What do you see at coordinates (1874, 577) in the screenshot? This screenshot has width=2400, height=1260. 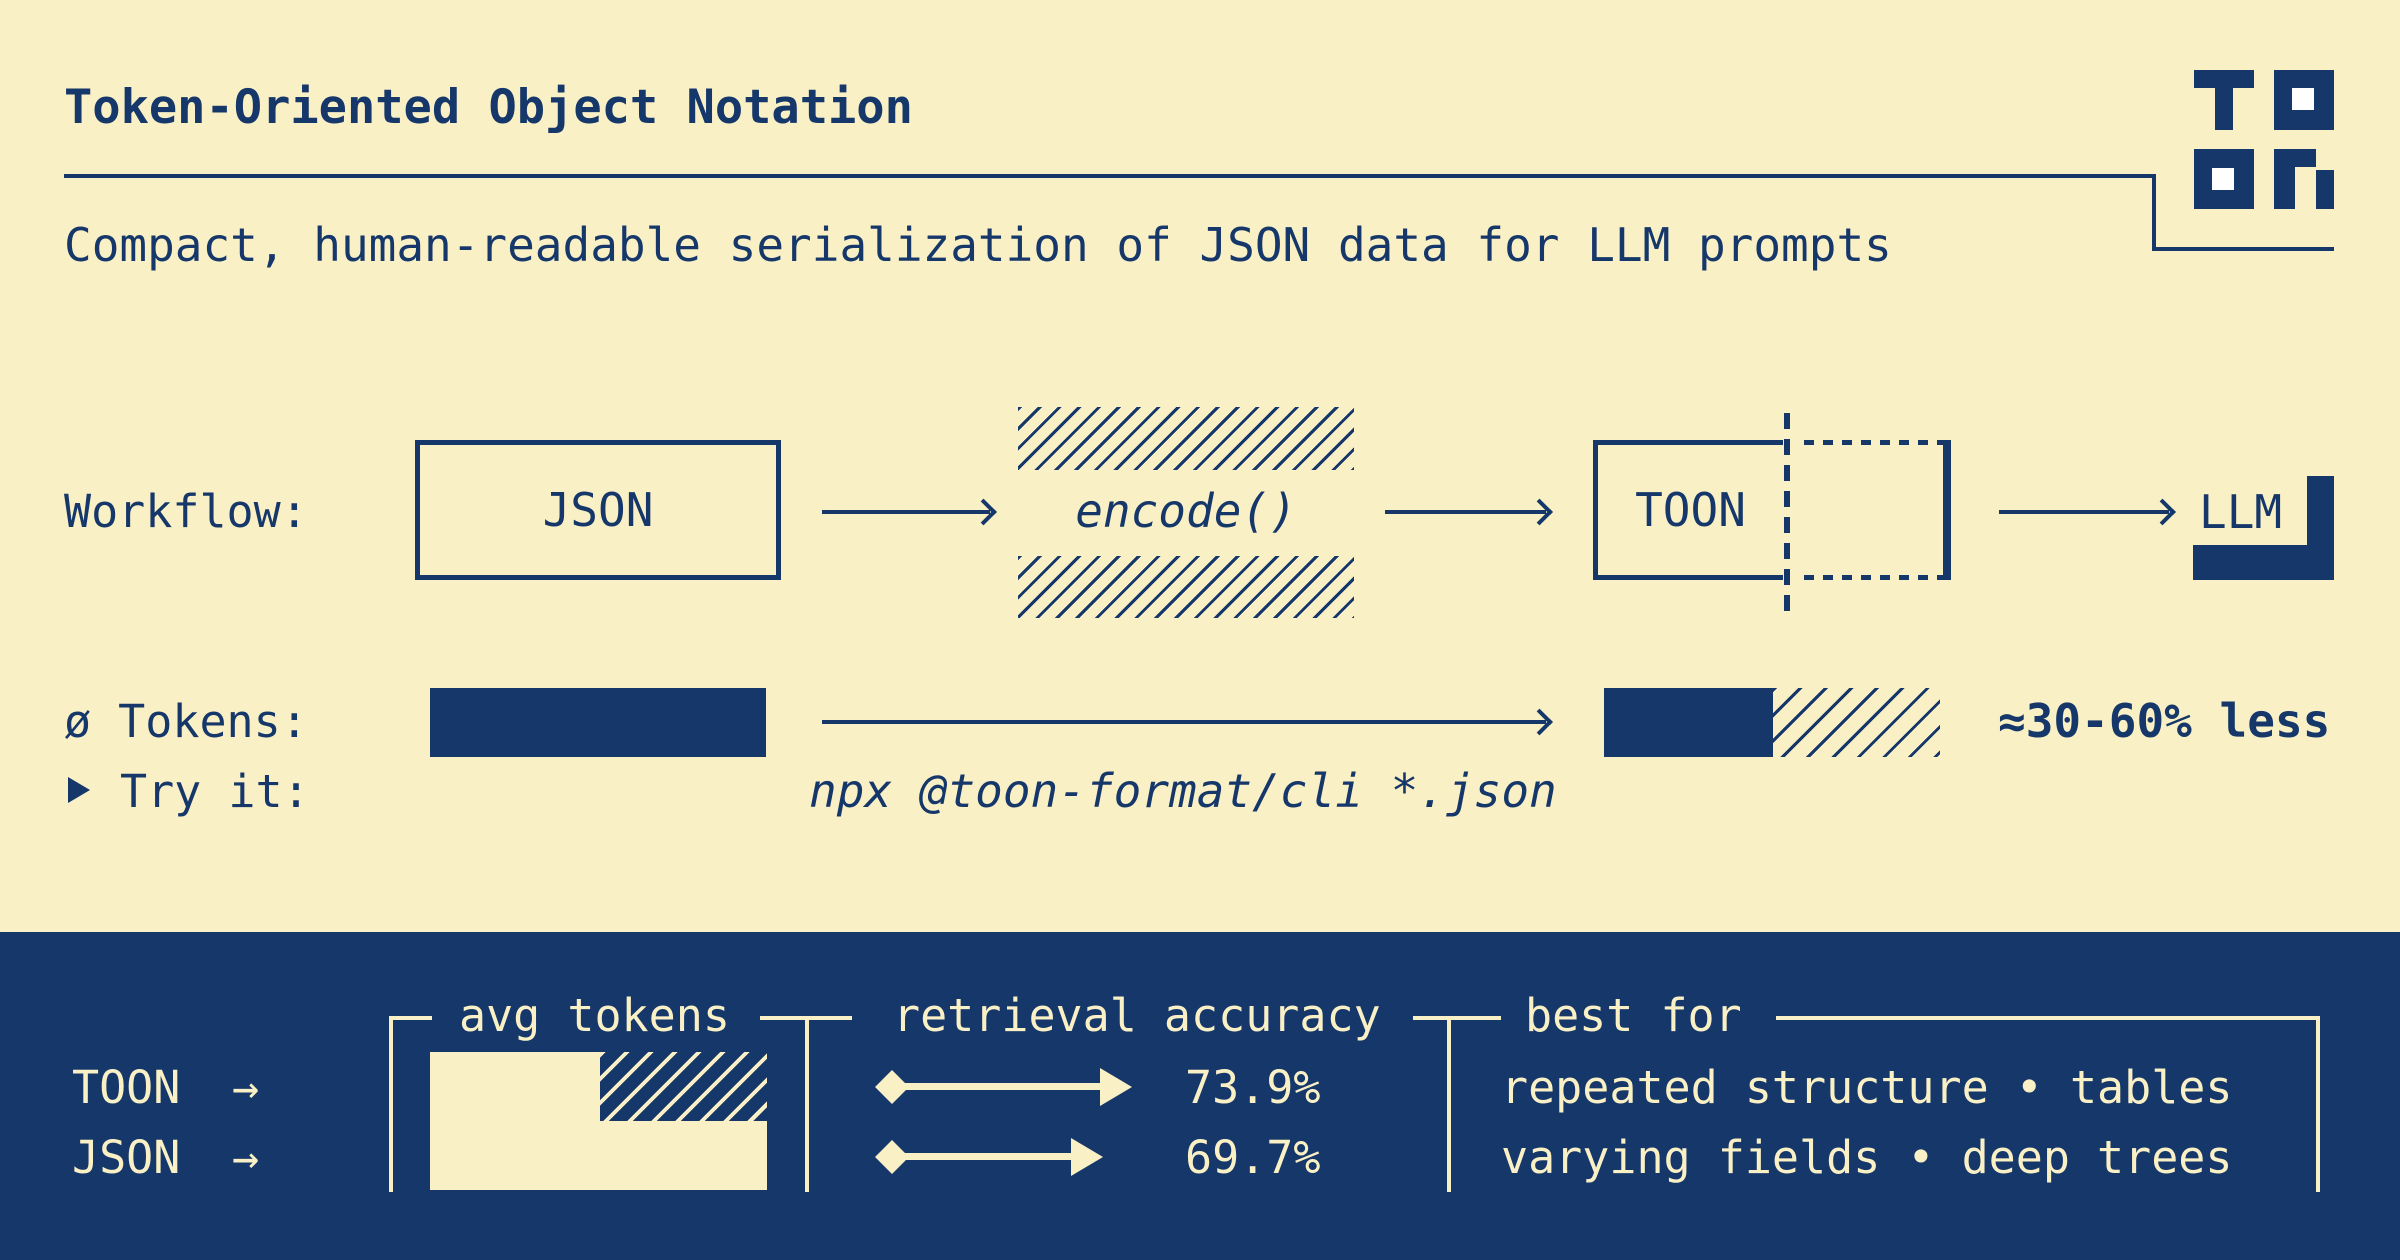 I see `toon-node-extension-bottom` at bounding box center [1874, 577].